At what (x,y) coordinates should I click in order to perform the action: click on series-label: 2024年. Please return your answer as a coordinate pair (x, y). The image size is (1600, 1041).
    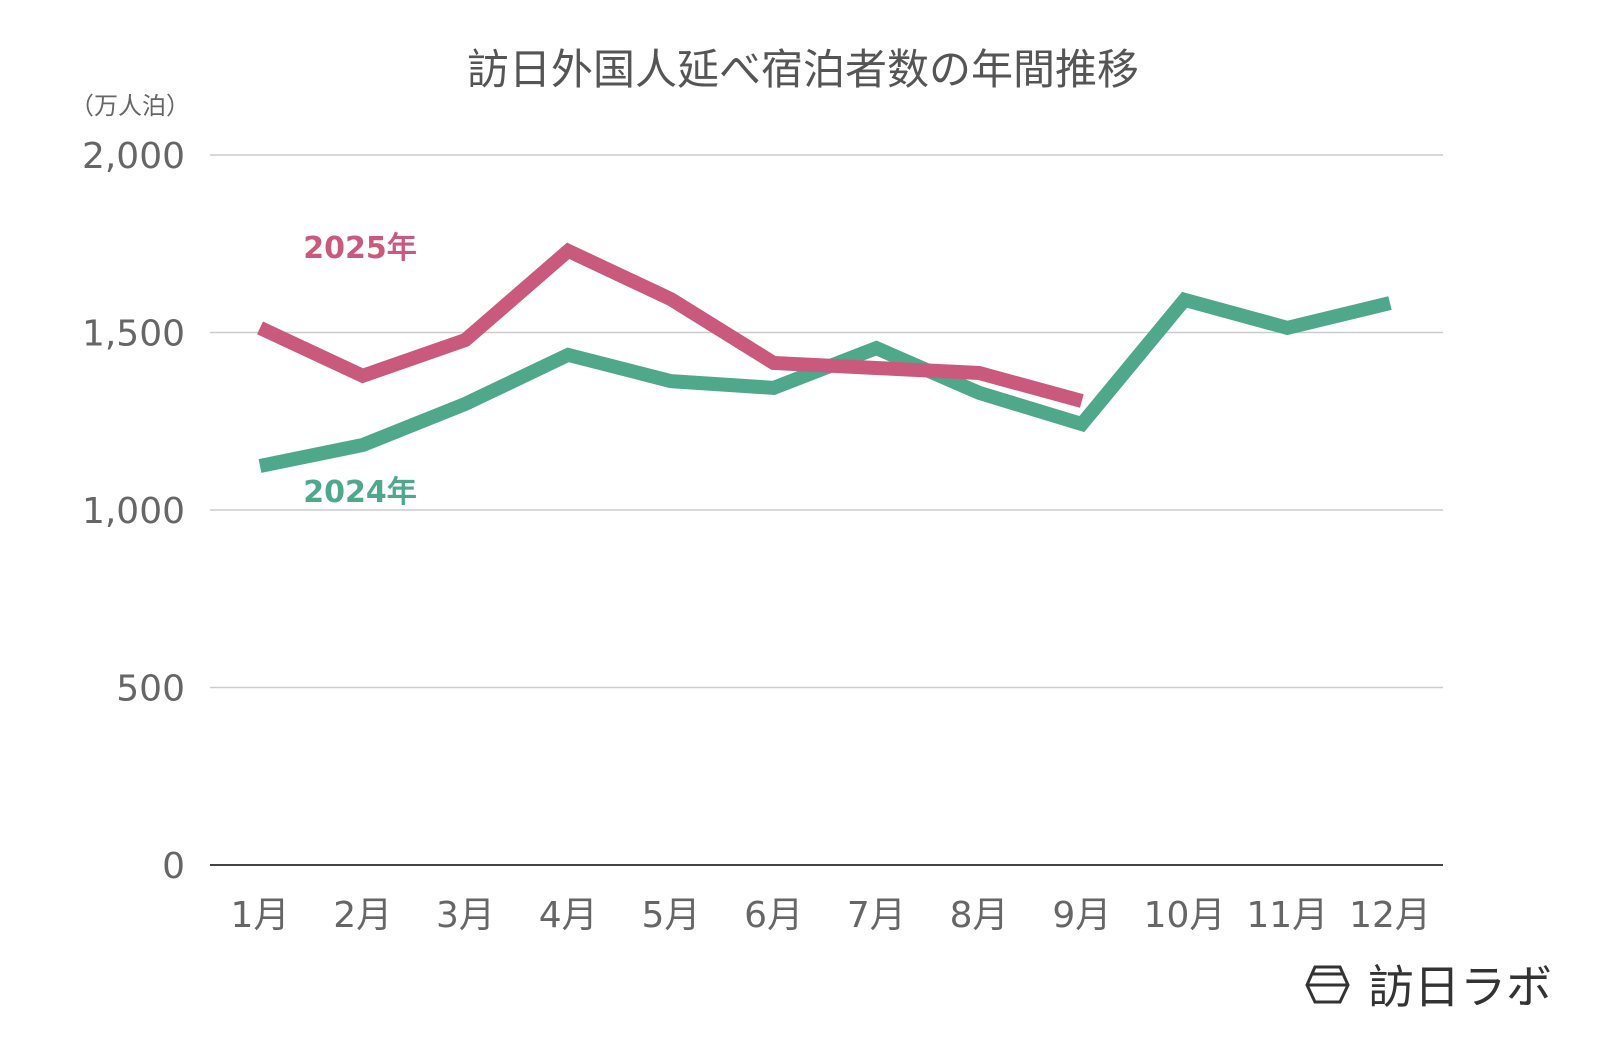
    Looking at the image, I should click on (360, 492).